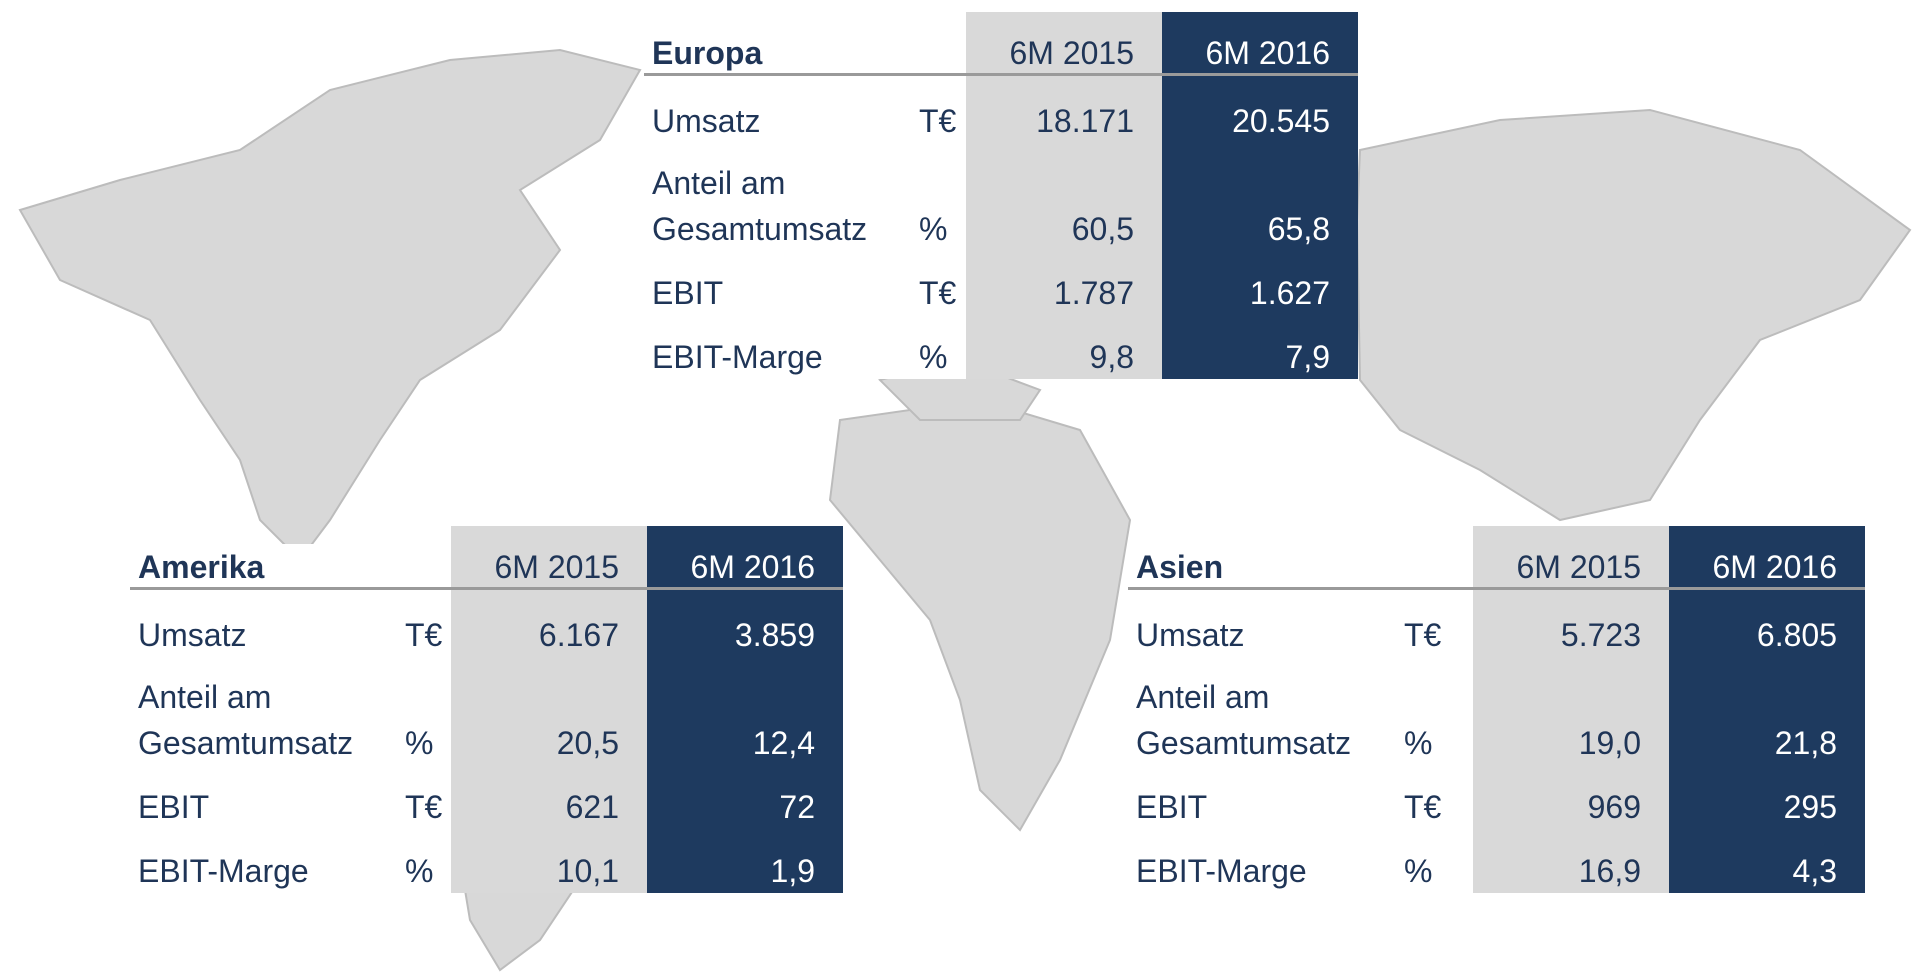  What do you see at coordinates (707, 53) in the screenshot?
I see `region-title: Europa` at bounding box center [707, 53].